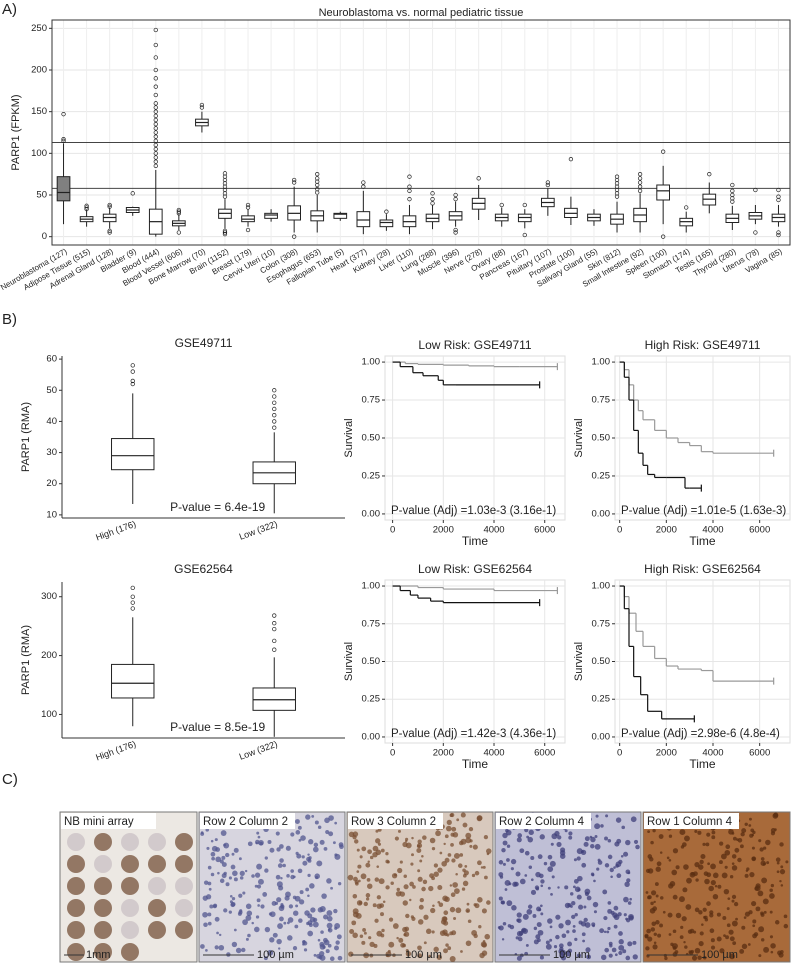  Describe the element at coordinates (542, 822) in the screenshot. I see `tile-label: Row 2 Column 4` at that location.